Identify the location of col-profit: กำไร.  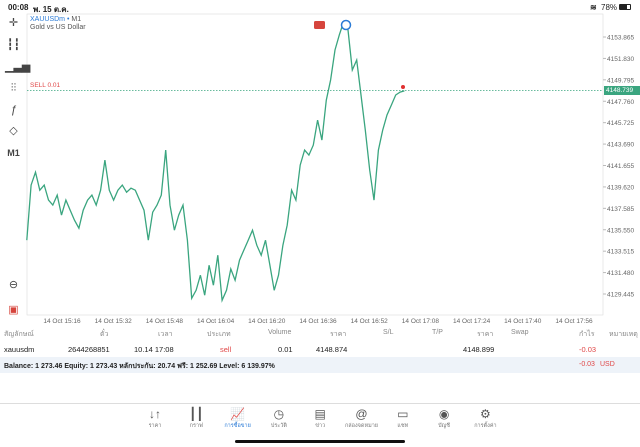
(587, 334).